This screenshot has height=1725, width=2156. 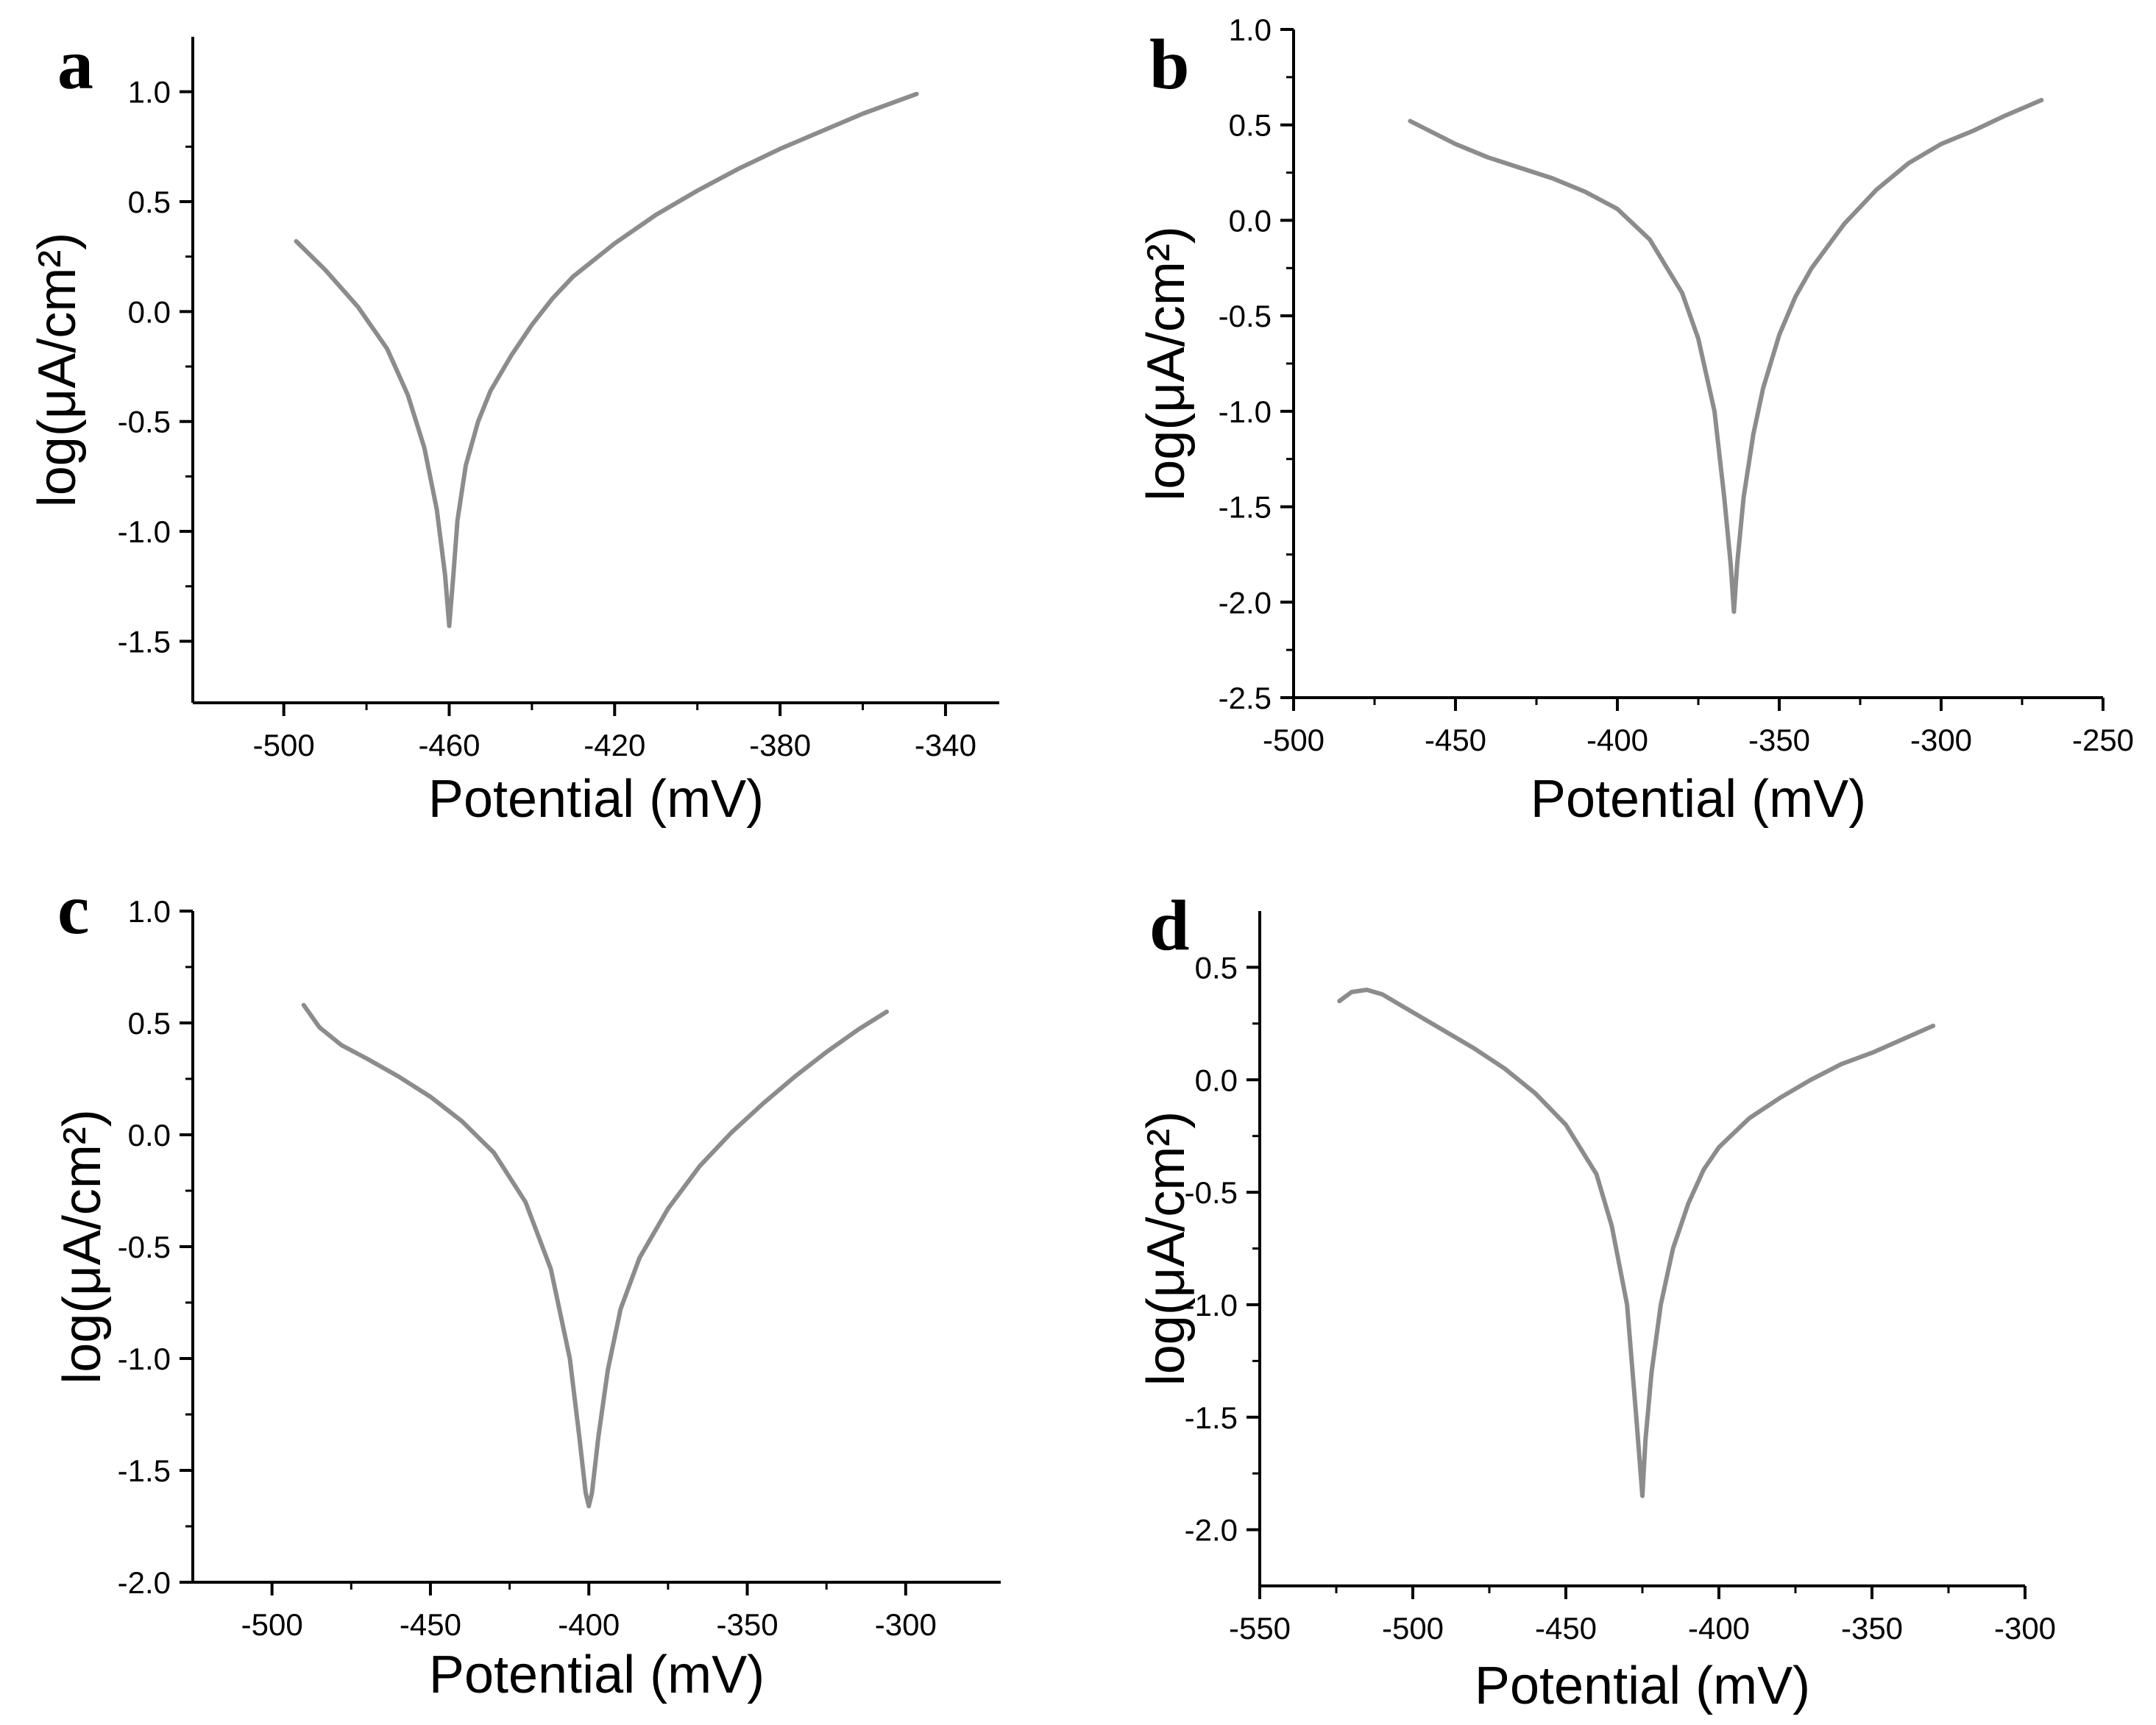 I want to click on series-line-d, so click(x=1637, y=1243).